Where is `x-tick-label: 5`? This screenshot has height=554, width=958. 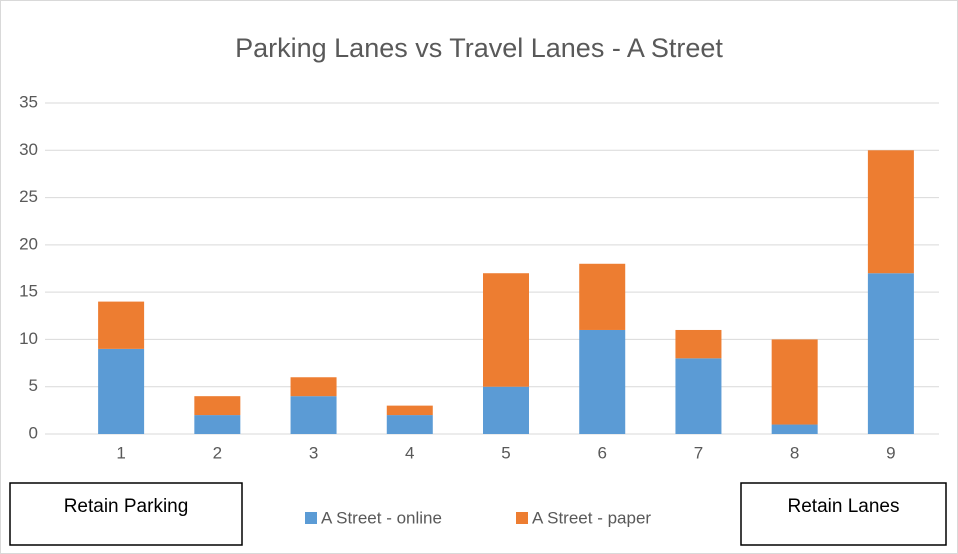
x-tick-label: 5 is located at coordinates (505, 452).